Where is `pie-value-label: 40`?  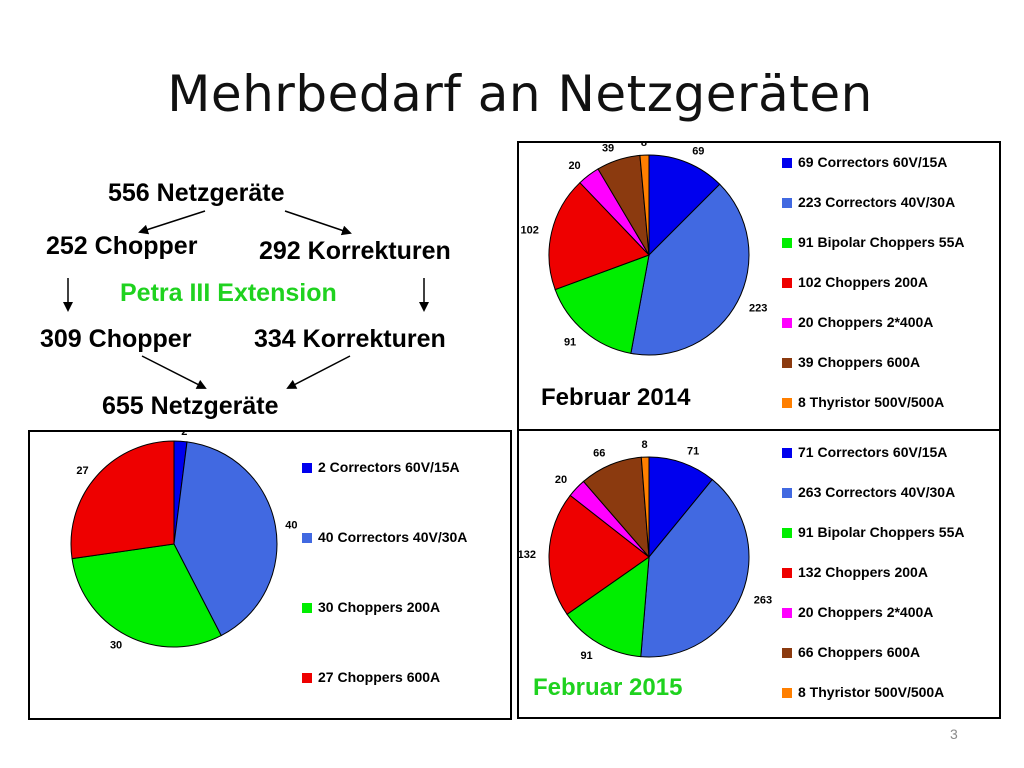 pie-value-label: 40 is located at coordinates (291, 525).